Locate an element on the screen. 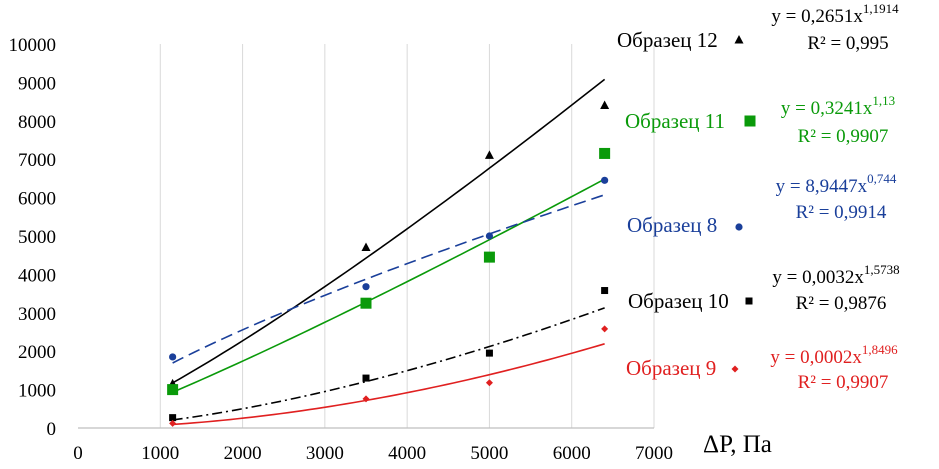 Image resolution: width=939 pixels, height=469 pixels. legend-label: Образец 9 is located at coordinates (671, 368).